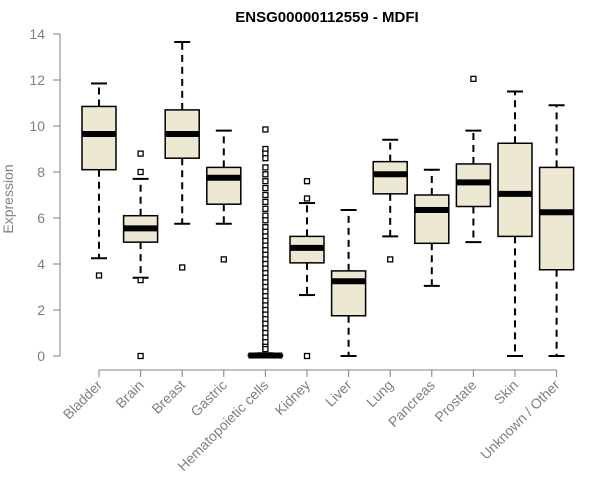  Describe the element at coordinates (41, 310) in the screenshot. I see `y-tick-label: 2` at that location.